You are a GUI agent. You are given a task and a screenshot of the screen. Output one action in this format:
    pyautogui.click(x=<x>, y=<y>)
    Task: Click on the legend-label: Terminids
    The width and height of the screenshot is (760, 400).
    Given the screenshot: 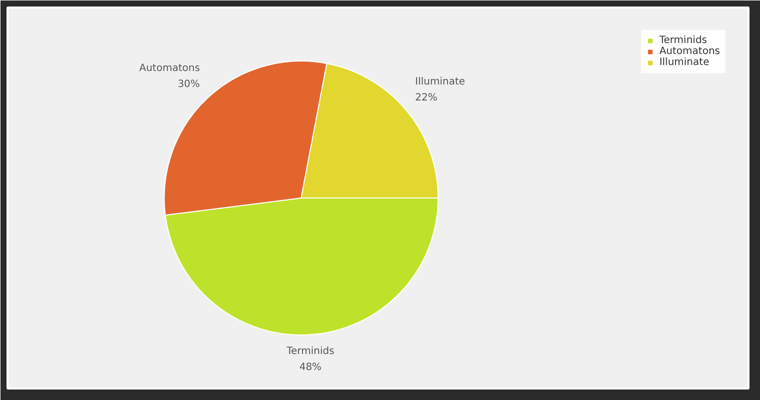 What is the action you would take?
    pyautogui.click(x=683, y=40)
    